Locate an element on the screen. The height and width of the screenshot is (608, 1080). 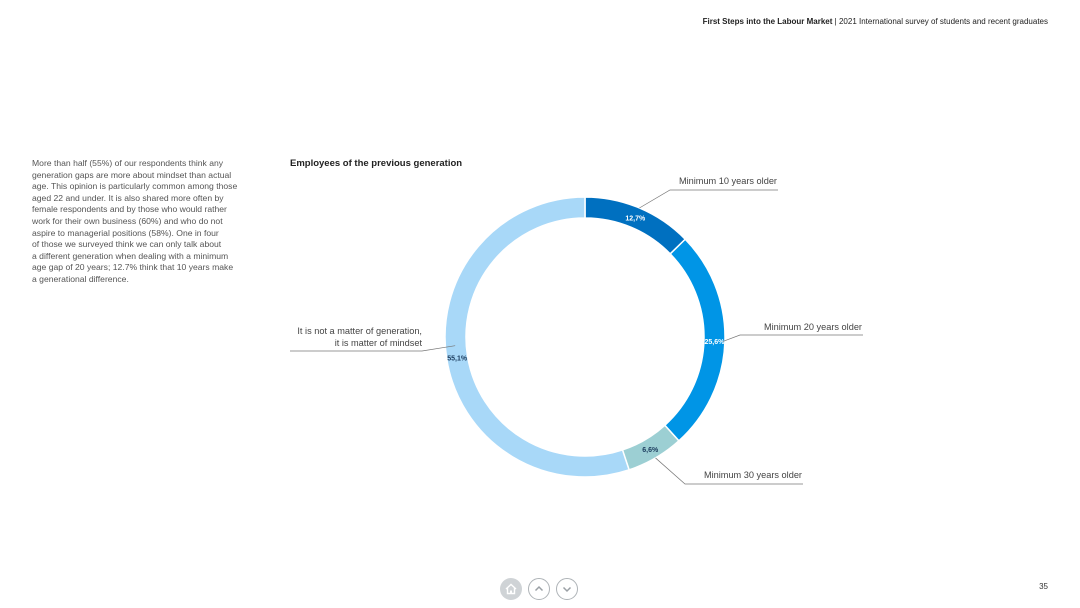
previous-page-button is located at coordinates (539, 589).